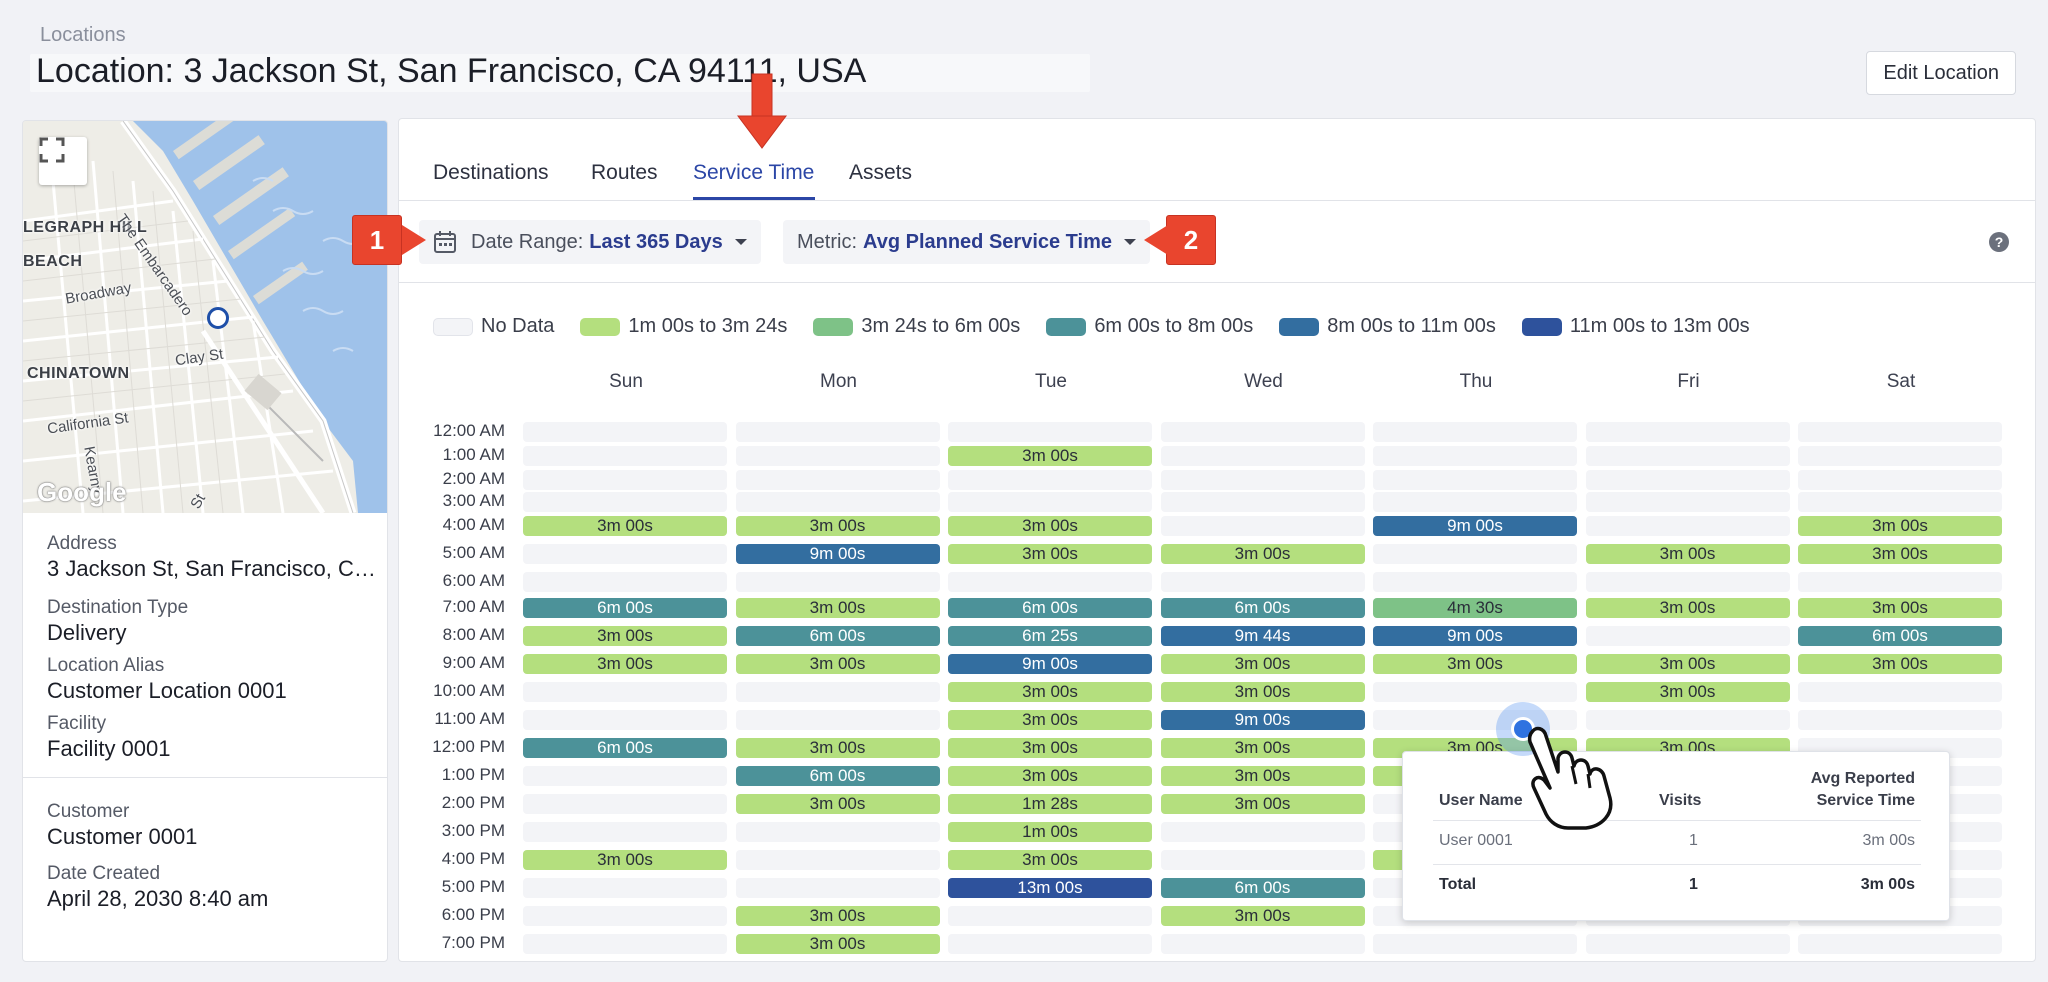  What do you see at coordinates (1481, 800) in the screenshot?
I see `tooltip-col-user: User Name` at bounding box center [1481, 800].